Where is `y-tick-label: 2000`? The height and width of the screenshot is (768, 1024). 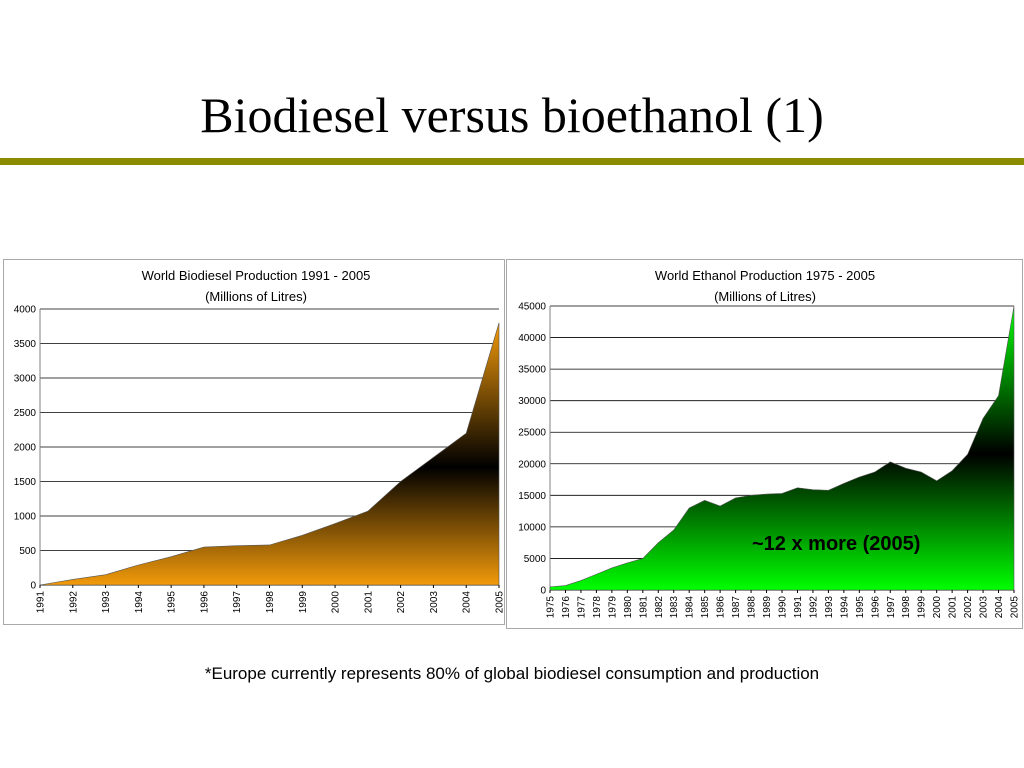
y-tick-label: 2000 is located at coordinates (25, 448).